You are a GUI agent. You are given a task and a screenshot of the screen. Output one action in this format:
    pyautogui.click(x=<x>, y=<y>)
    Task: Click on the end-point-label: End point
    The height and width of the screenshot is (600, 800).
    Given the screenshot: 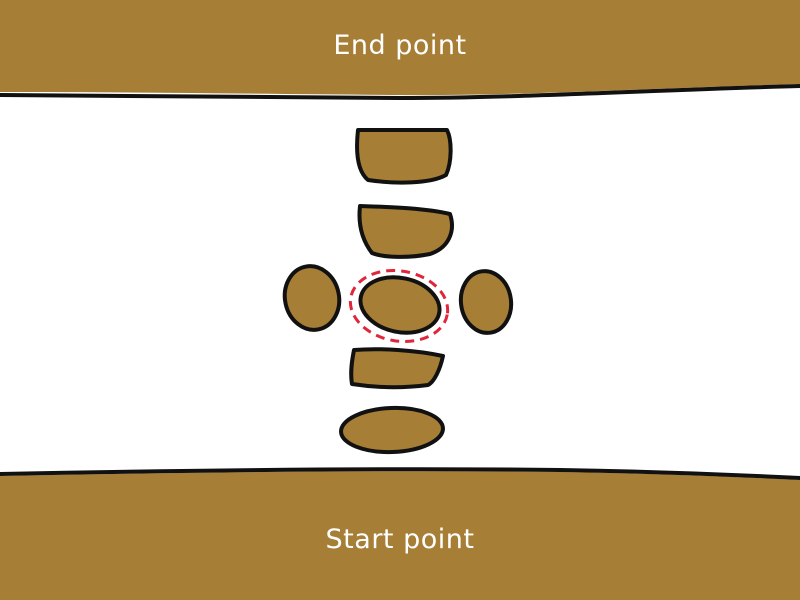 What is the action you would take?
    pyautogui.click(x=400, y=45)
    